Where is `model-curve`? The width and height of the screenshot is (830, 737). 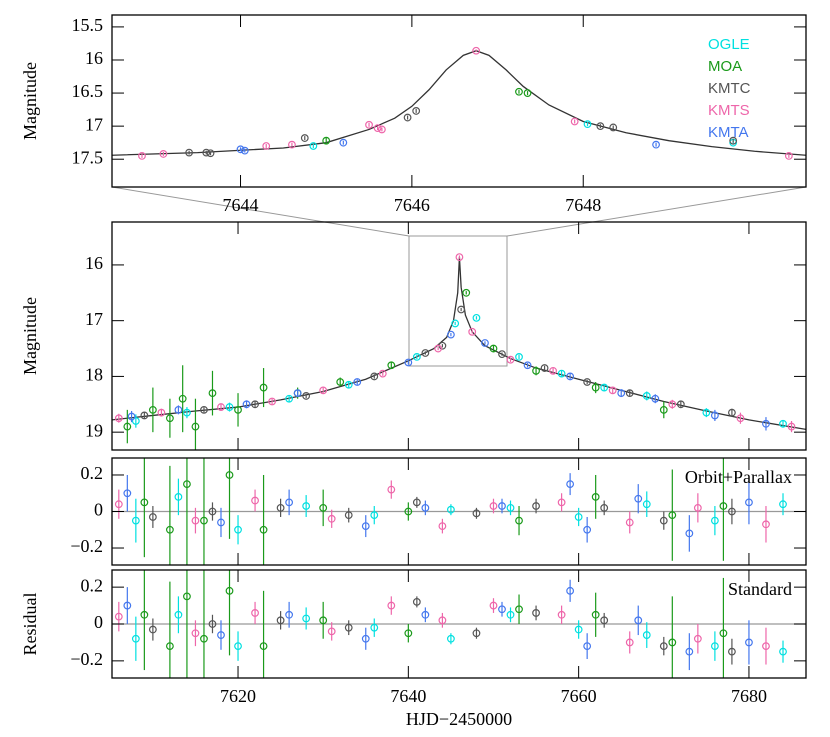
model-curve is located at coordinates (459, 103).